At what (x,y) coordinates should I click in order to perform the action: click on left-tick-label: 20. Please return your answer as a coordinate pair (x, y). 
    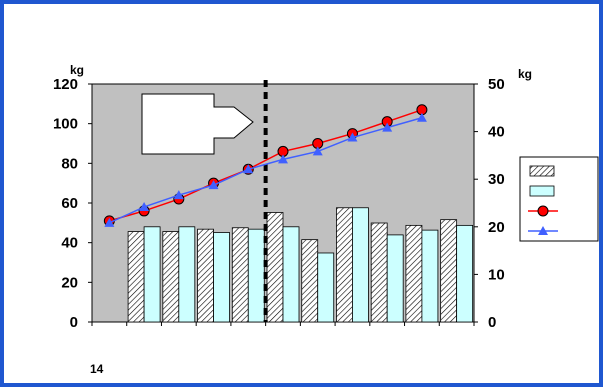
    Looking at the image, I should click on (69, 282).